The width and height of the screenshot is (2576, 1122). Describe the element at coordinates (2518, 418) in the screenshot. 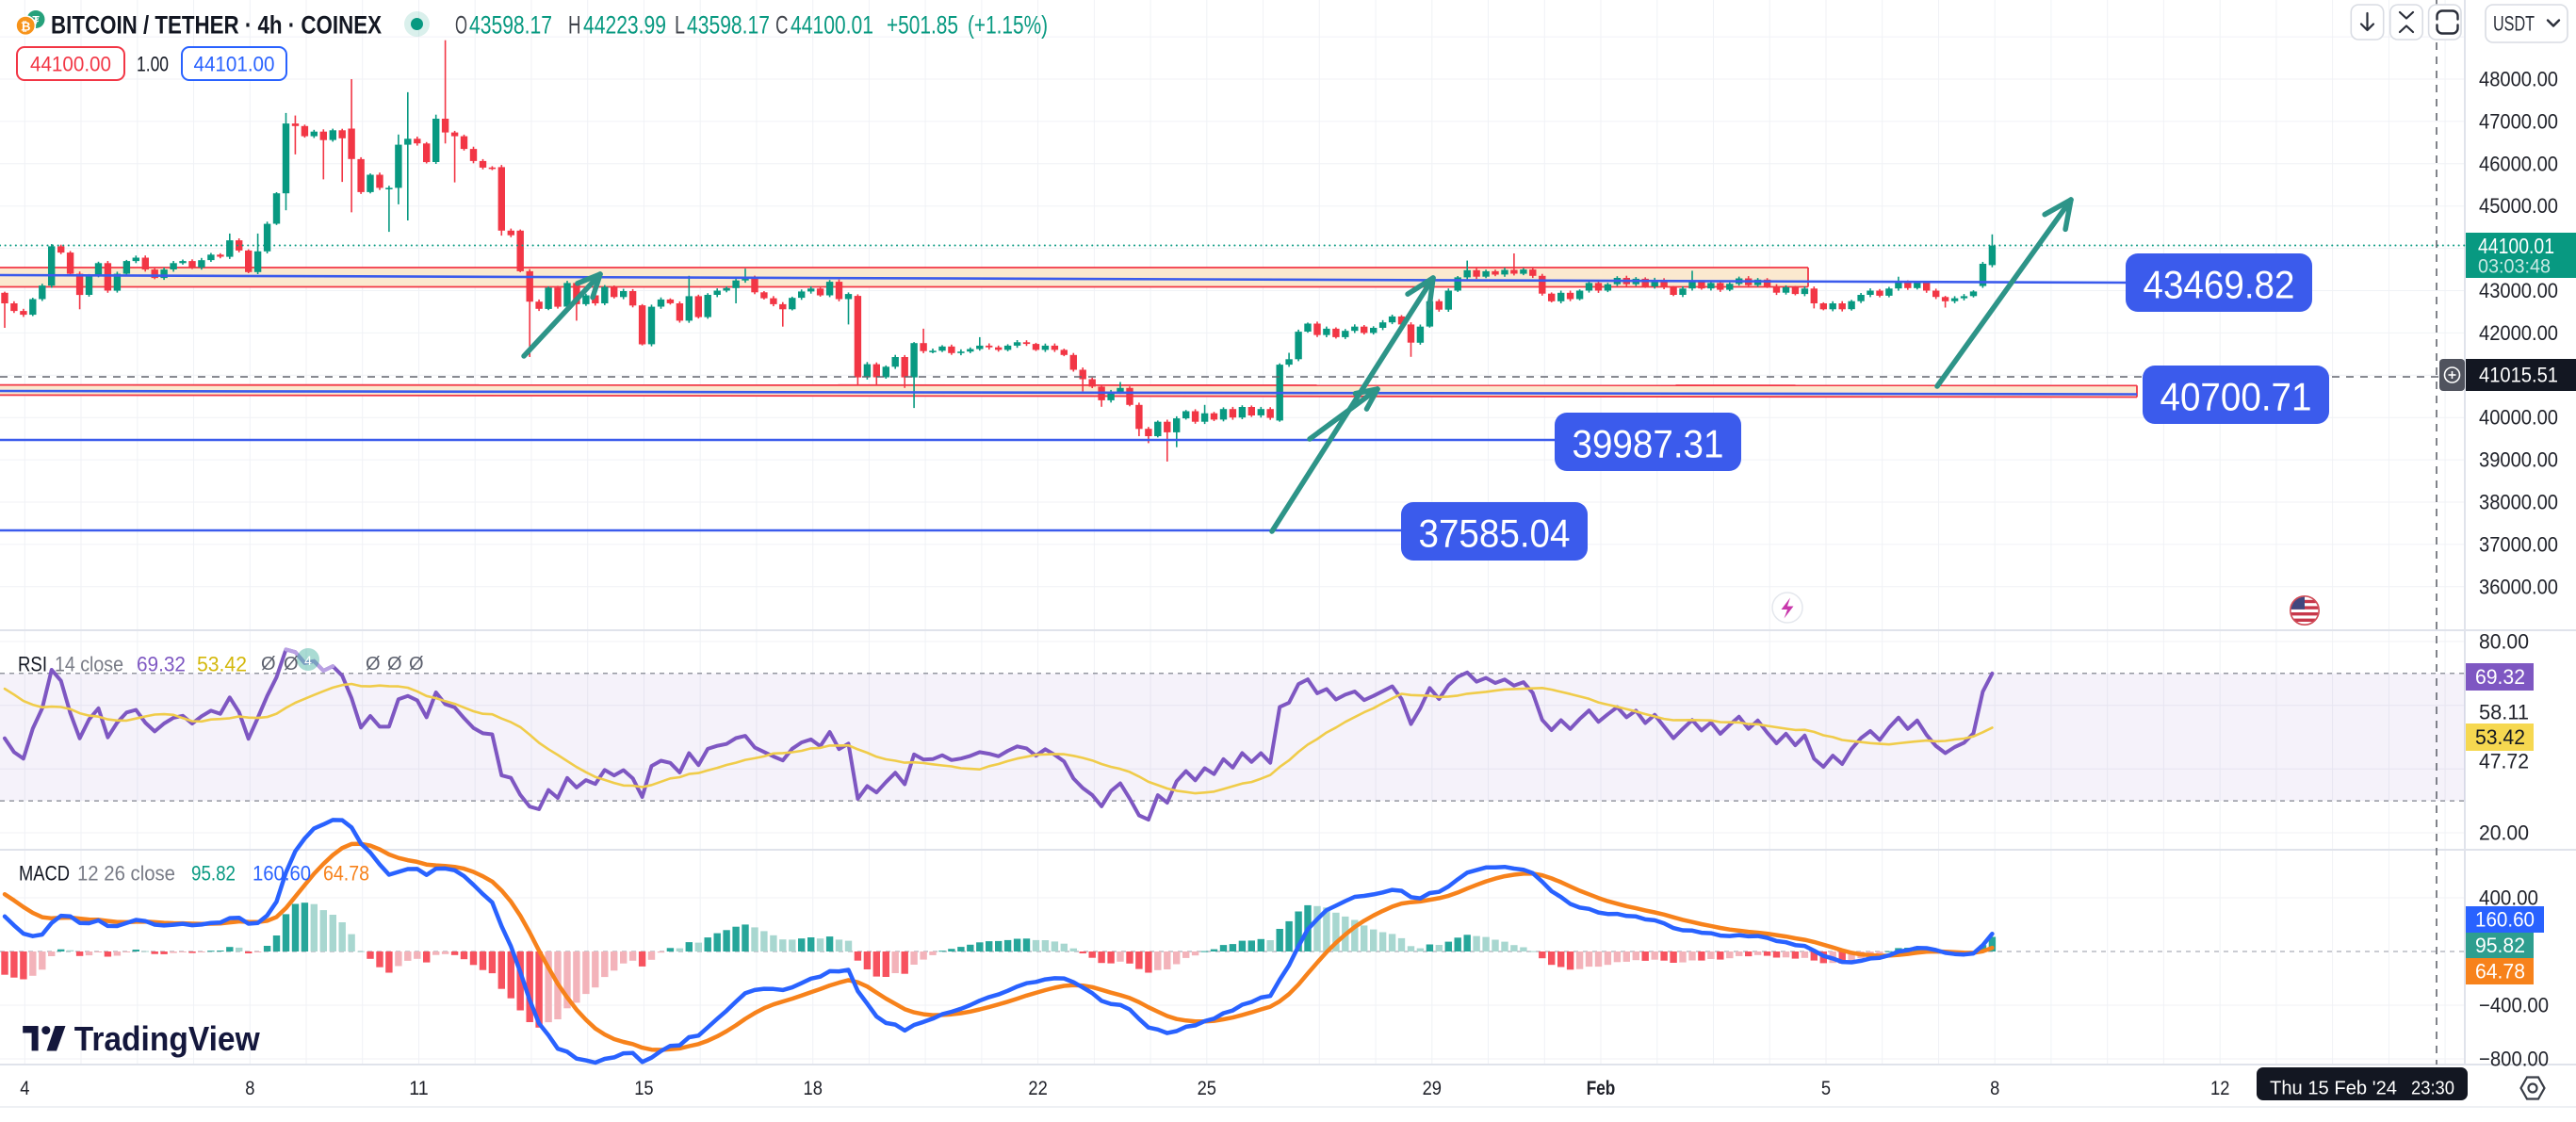

I see `svg-text: 40000.00` at that location.